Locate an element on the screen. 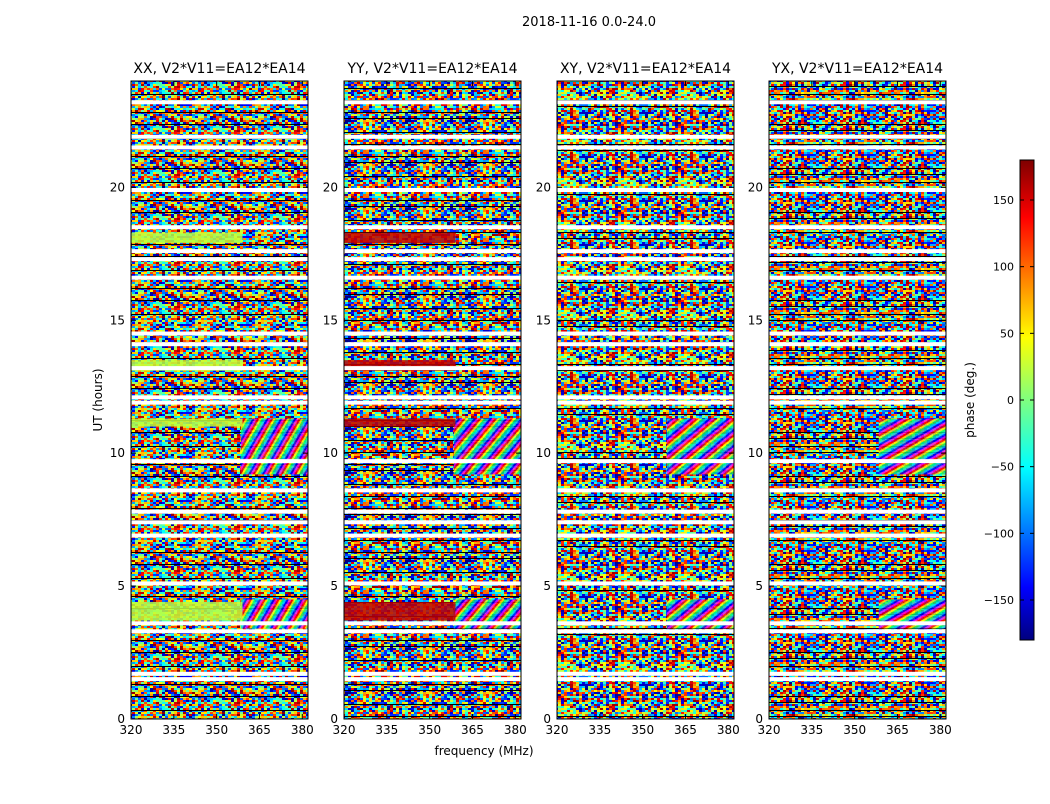 The image size is (1050, 804). panel-title: XY, V2*V11=EA12*EA14 is located at coordinates (645, 69).